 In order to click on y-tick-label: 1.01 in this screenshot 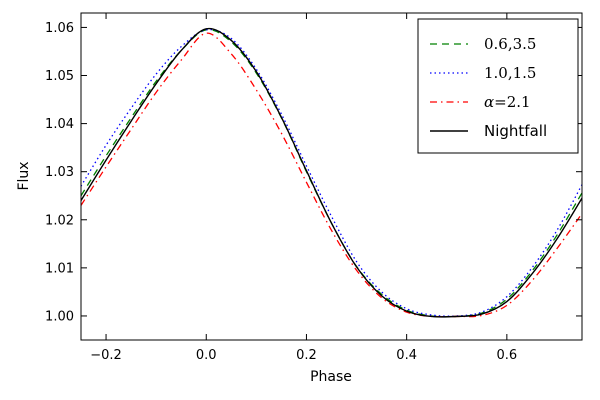, I will do `click(59, 268)`.